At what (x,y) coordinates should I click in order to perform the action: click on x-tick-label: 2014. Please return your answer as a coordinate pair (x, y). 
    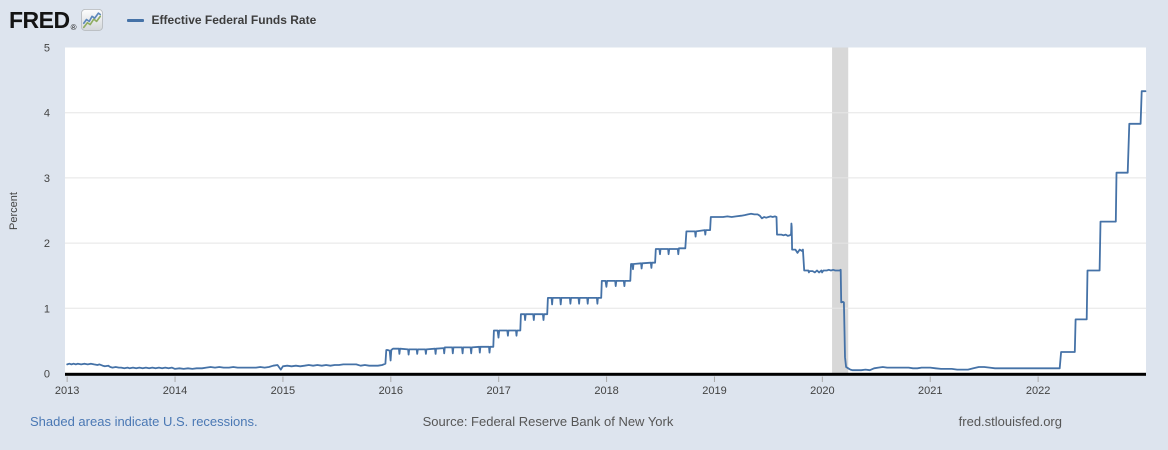
    Looking at the image, I should click on (175, 391).